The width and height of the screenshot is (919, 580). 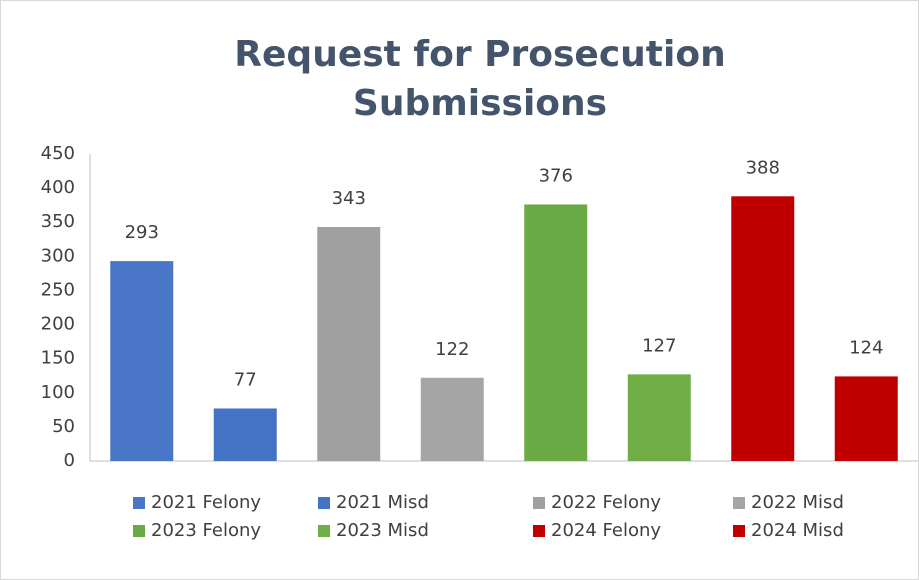 I want to click on y-tick-label: 200, so click(x=58, y=324).